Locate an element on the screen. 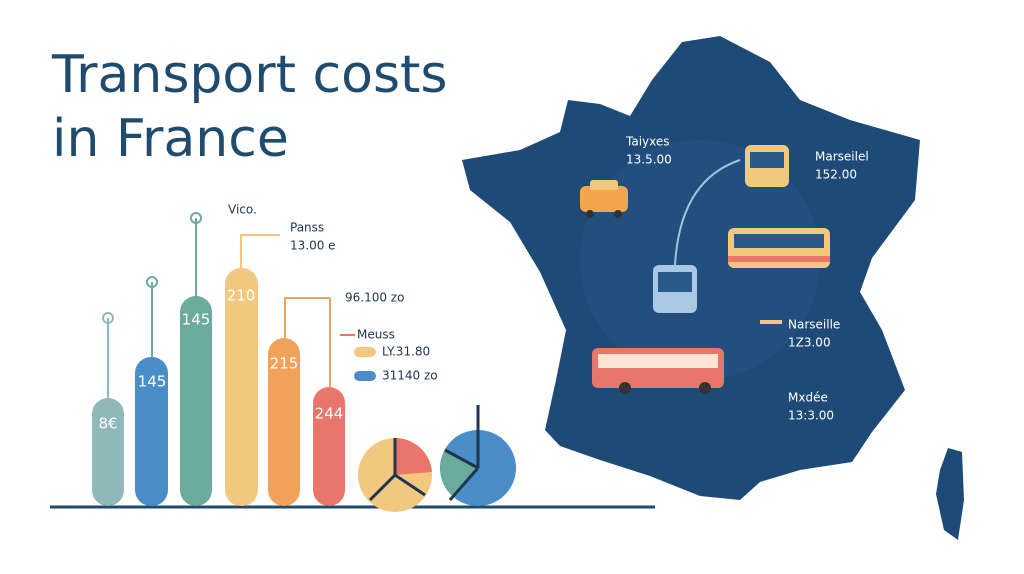 The height and width of the screenshot is (574, 1024). route is located at coordinates (707, 212).